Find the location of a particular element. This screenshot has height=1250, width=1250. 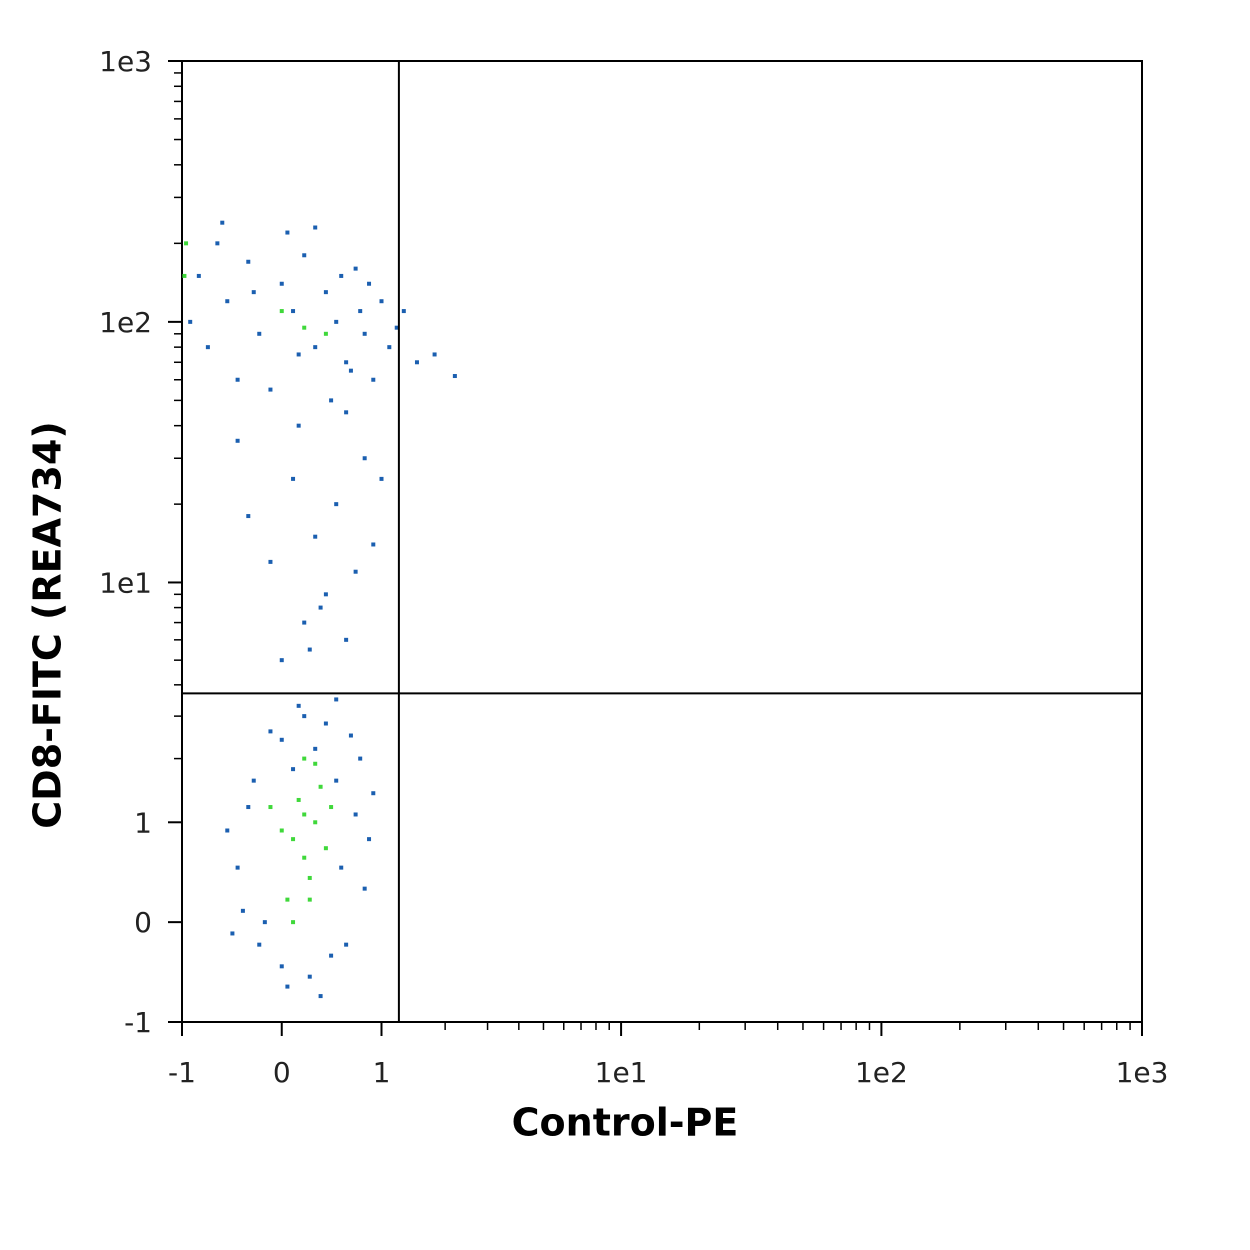

y-tick-label: -1 is located at coordinates (138, 1022).